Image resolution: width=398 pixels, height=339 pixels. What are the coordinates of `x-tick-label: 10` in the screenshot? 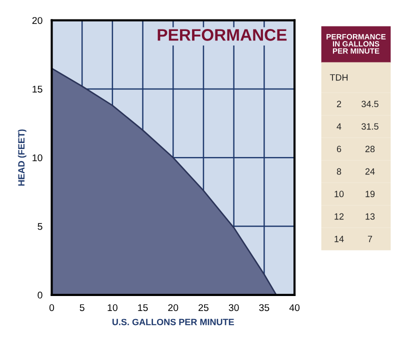 It's located at (113, 308).